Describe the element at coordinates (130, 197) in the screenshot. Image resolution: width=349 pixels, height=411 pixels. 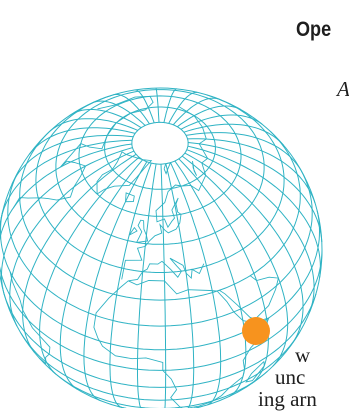
I see `coastline-iceland` at that location.